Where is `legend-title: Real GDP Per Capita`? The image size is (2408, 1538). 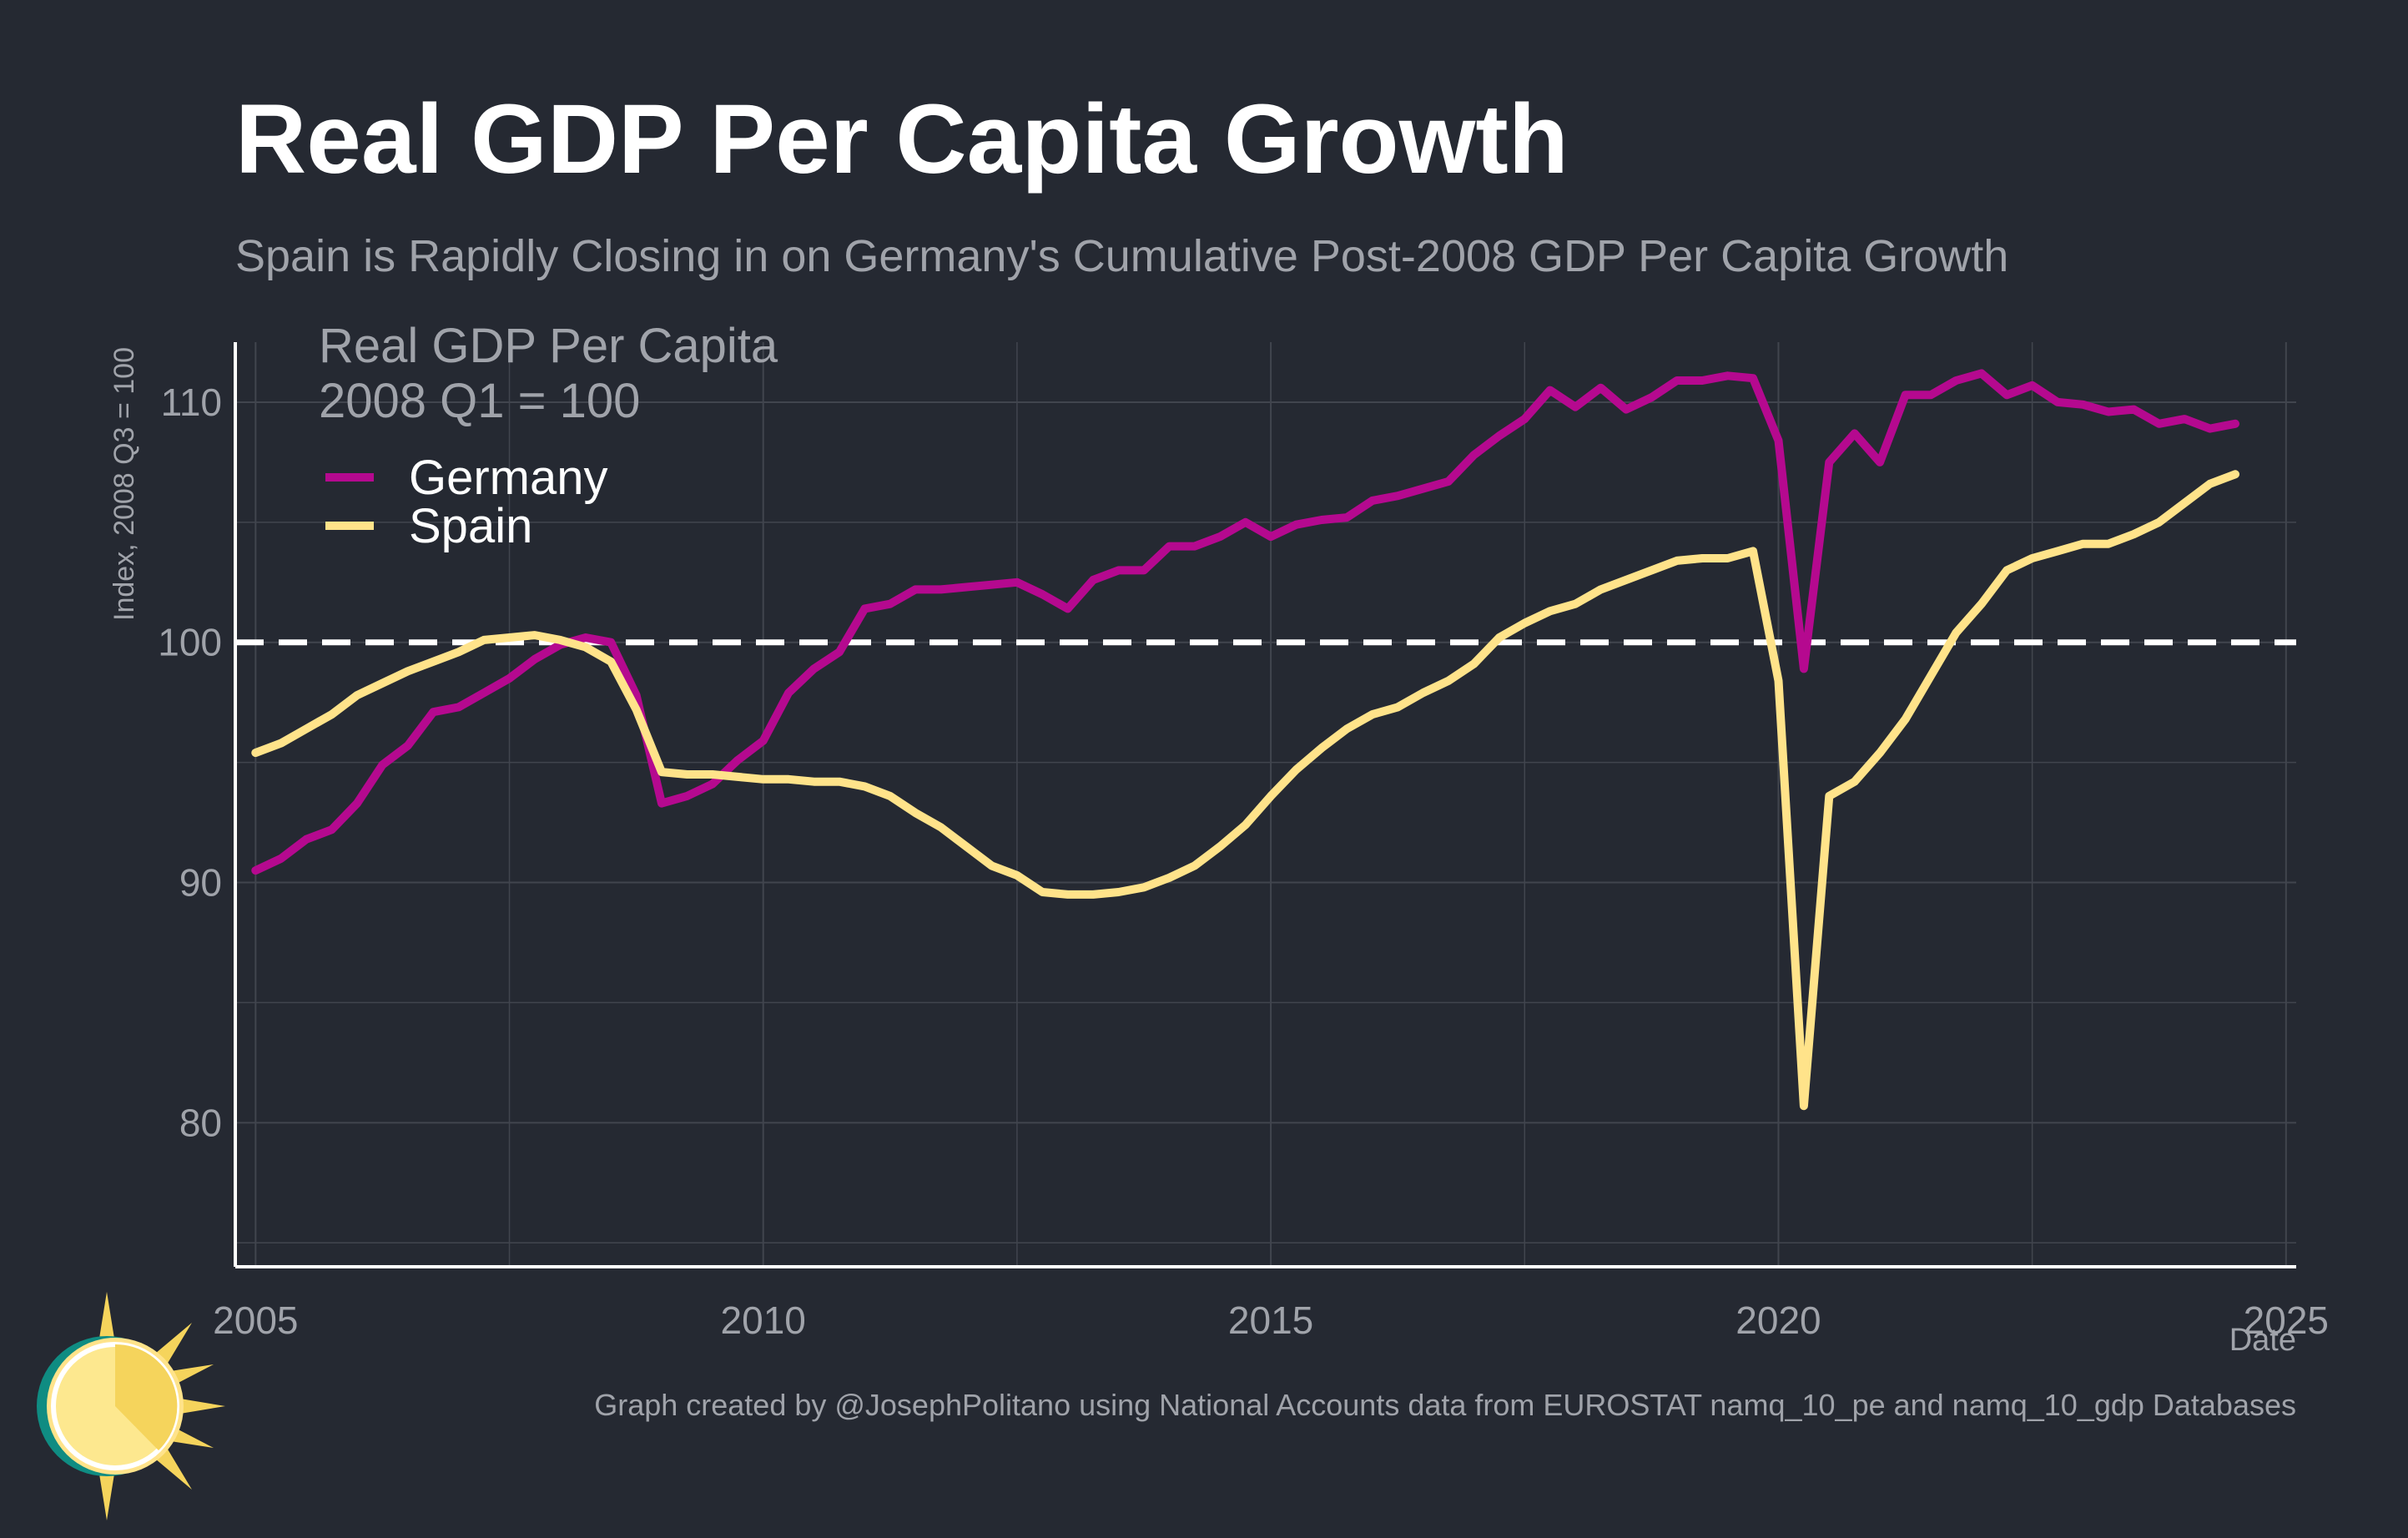 legend-title: Real GDP Per Capita is located at coordinates (548, 346).